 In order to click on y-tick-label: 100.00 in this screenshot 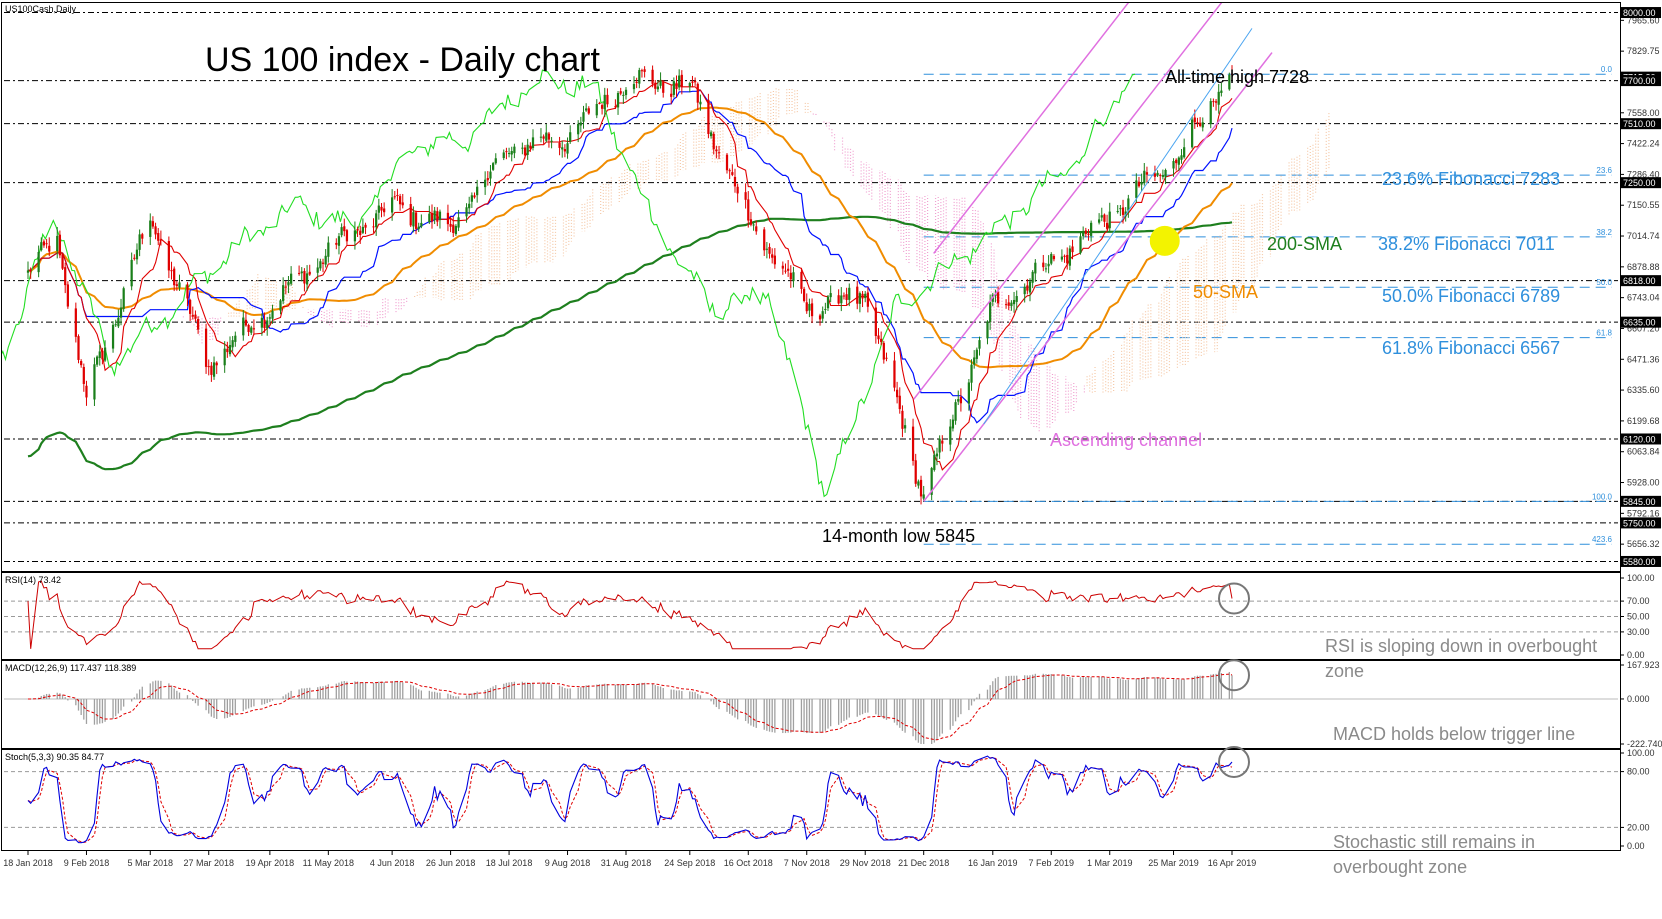, I will do `click(1641, 753)`.